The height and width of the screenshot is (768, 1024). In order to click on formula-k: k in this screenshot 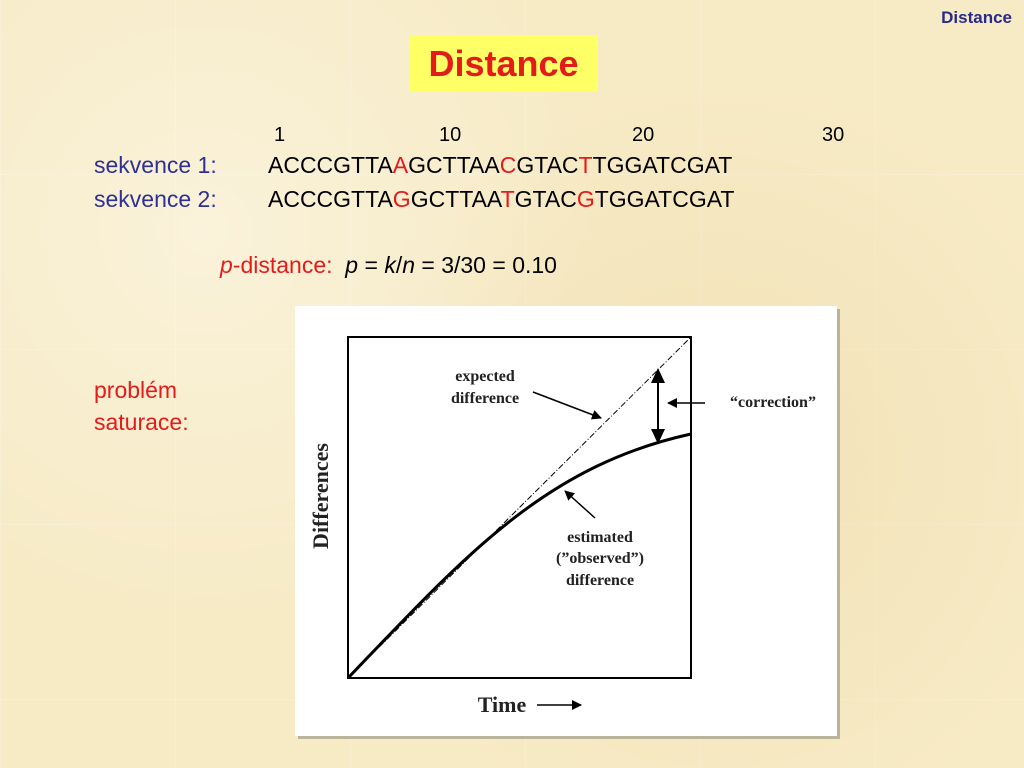, I will do `click(390, 265)`.